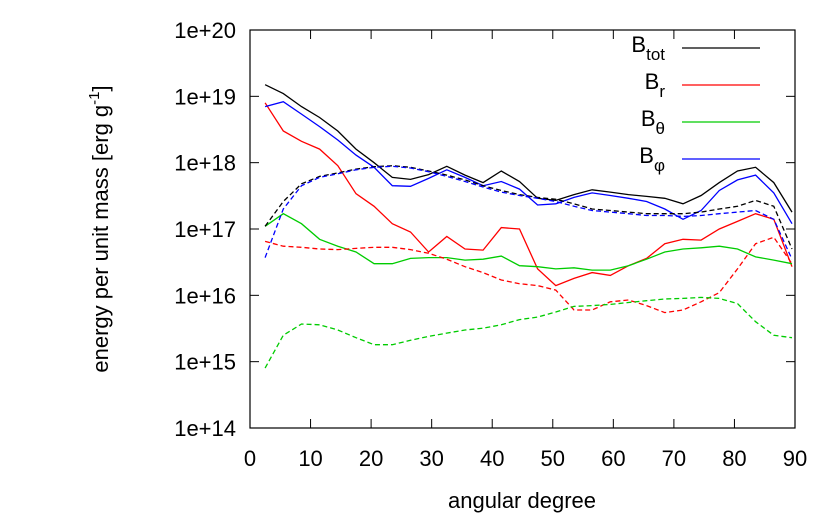 The image size is (830, 515). I want to click on x-tick-label: 90, so click(795, 458).